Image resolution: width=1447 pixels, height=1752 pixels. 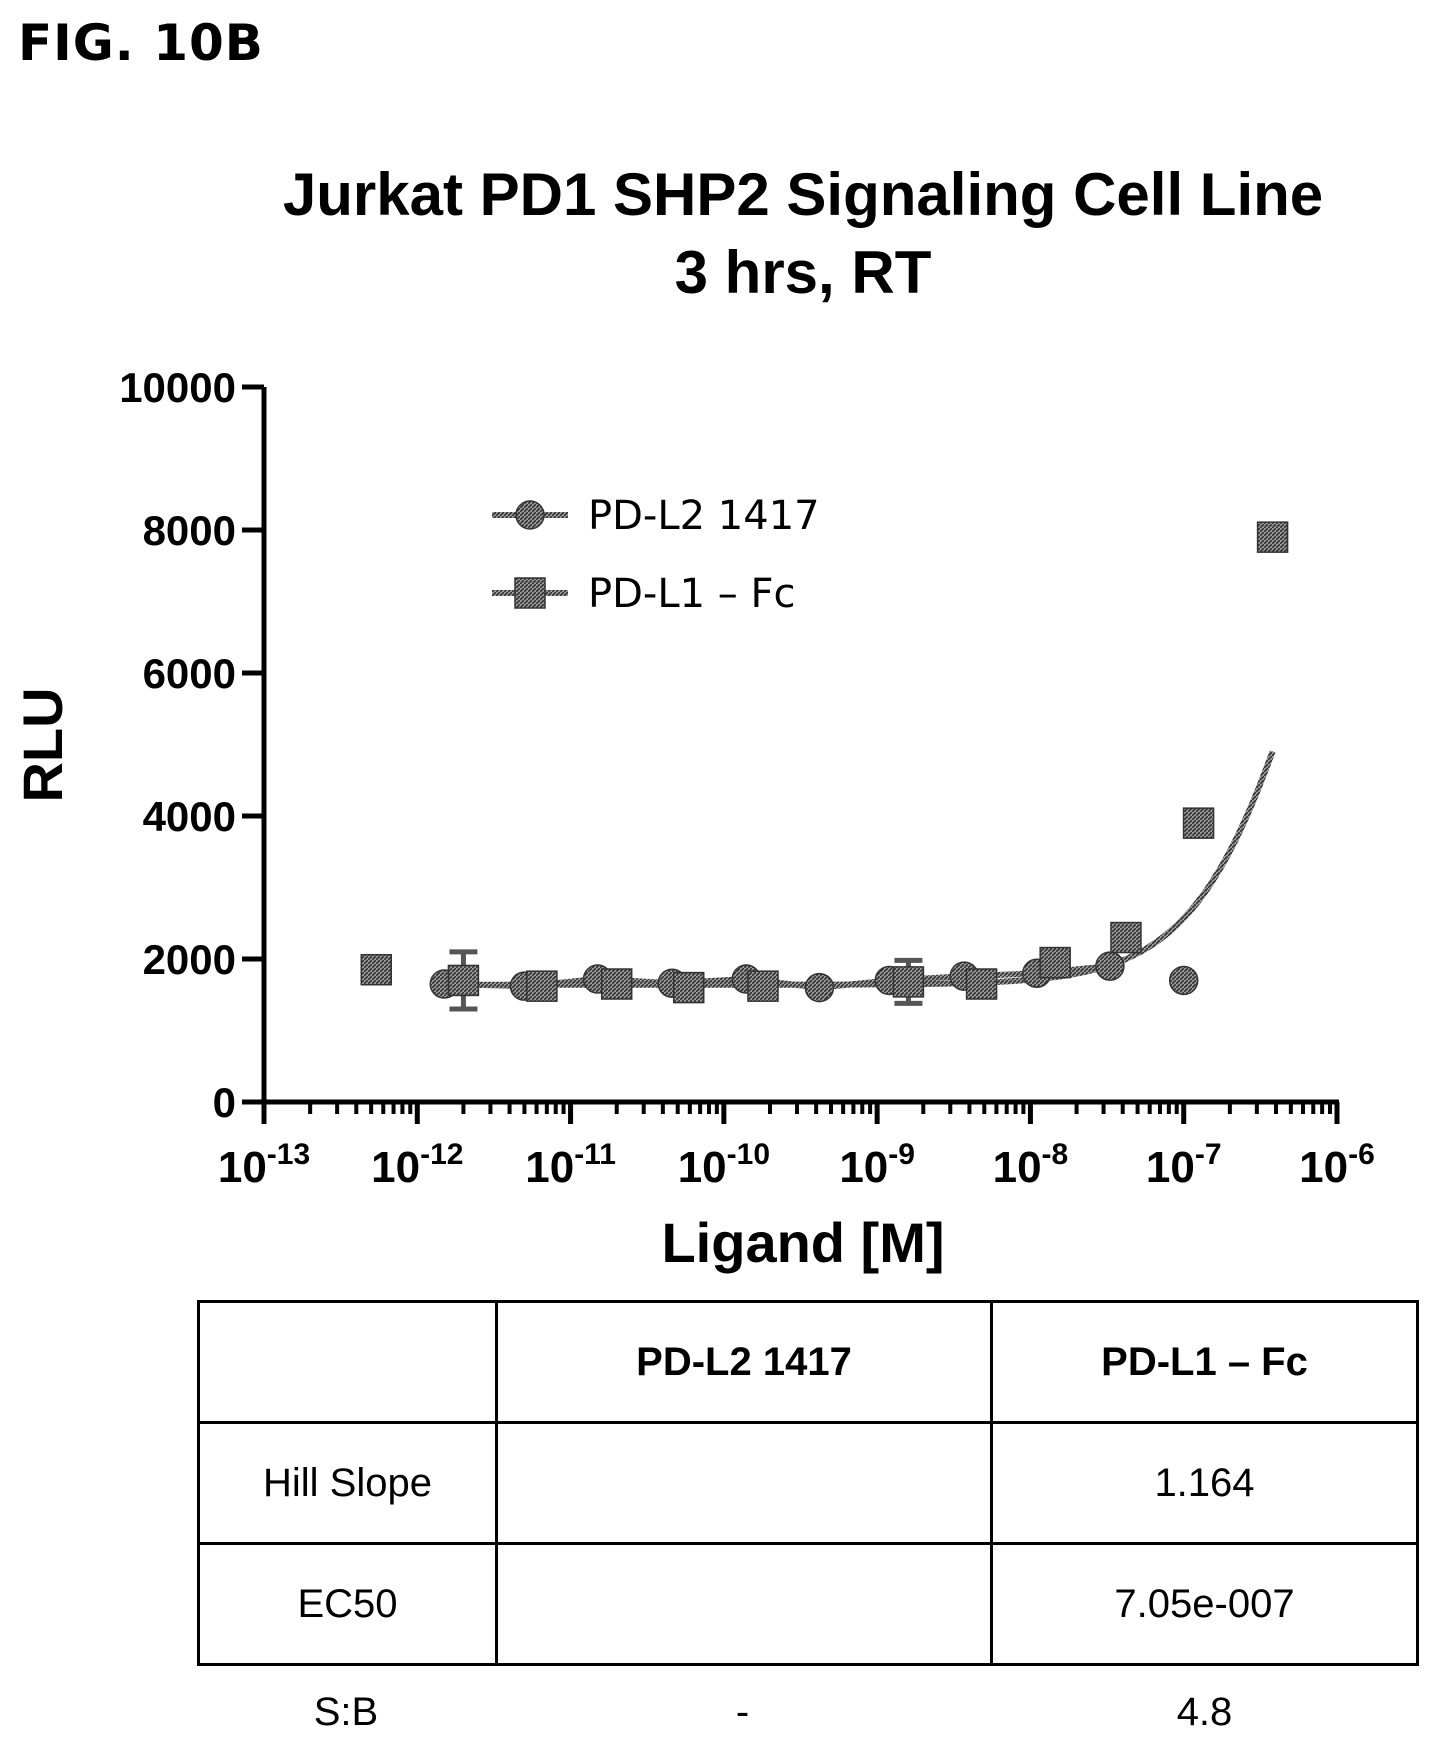 I want to click on legend-label: PD-L1 – Fc, so click(x=692, y=594).